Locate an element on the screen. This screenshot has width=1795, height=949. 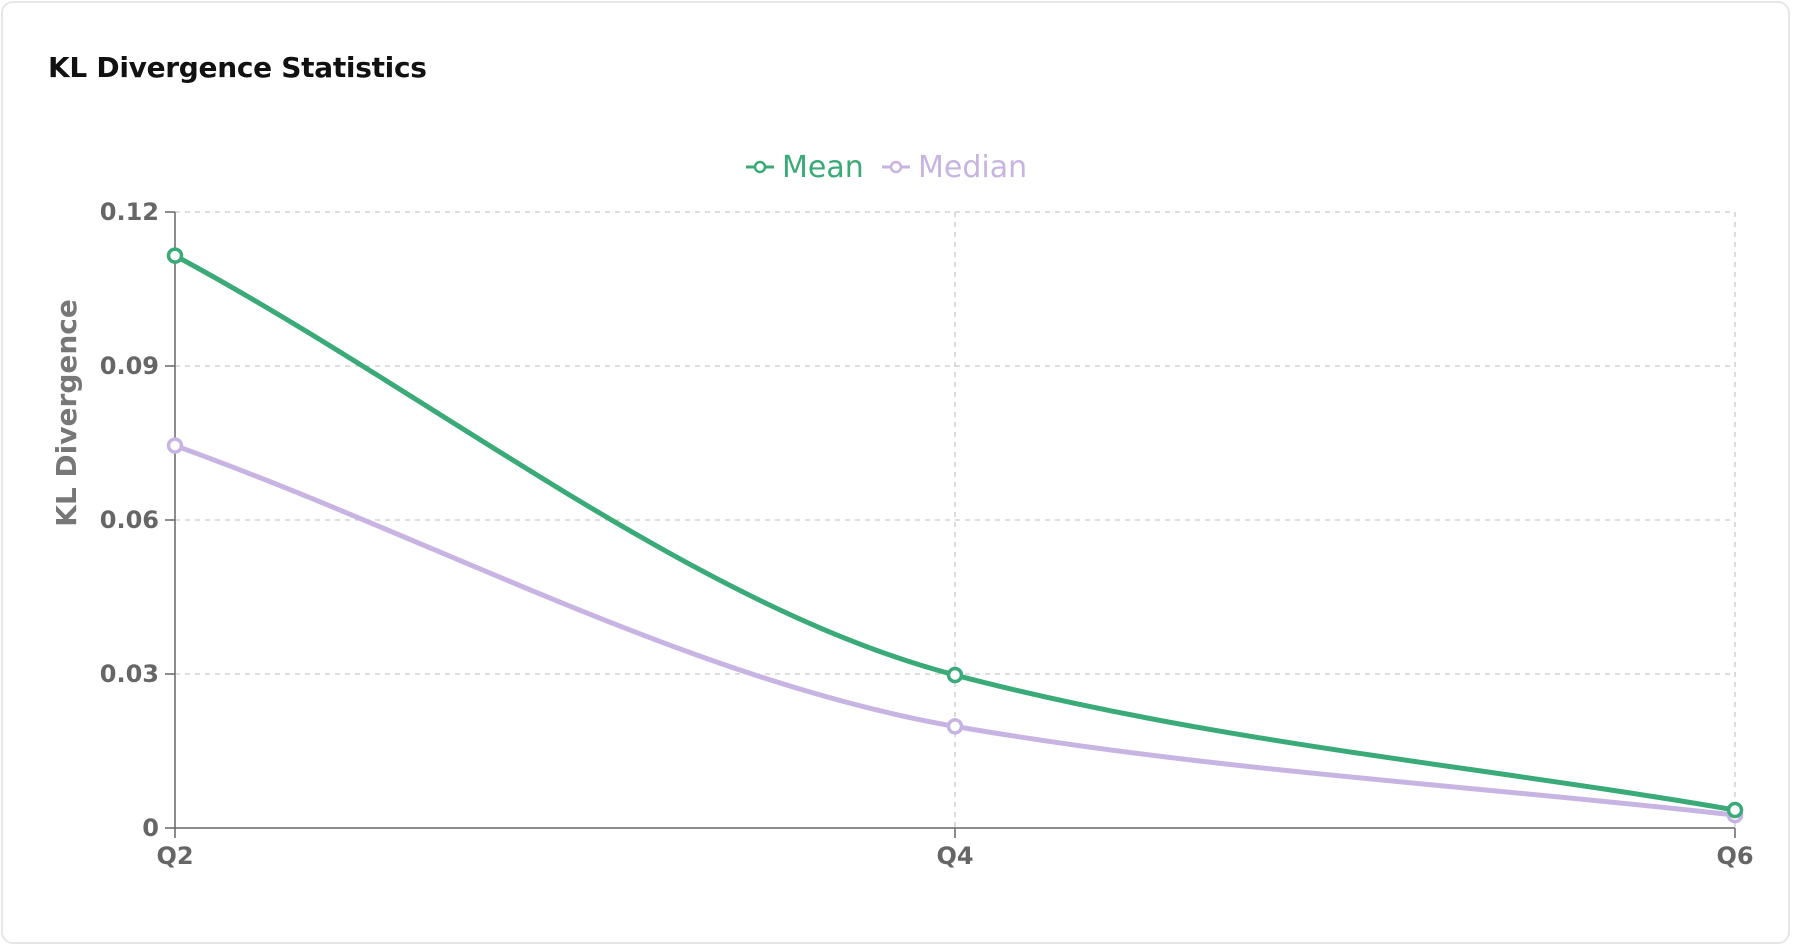
x-tick-label: Q6 is located at coordinates (1734, 856).